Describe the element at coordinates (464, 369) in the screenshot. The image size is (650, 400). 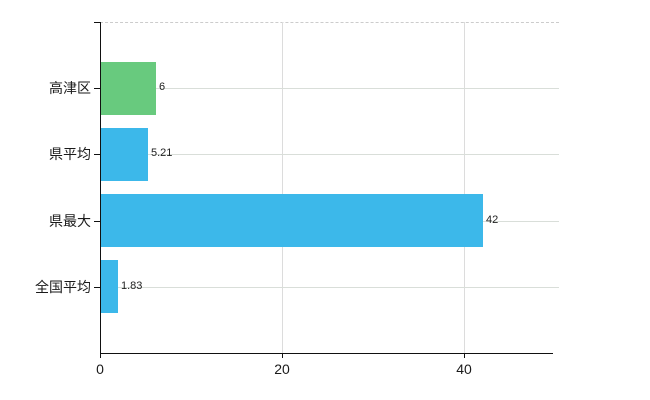
I see `x-tick-label: 40` at that location.